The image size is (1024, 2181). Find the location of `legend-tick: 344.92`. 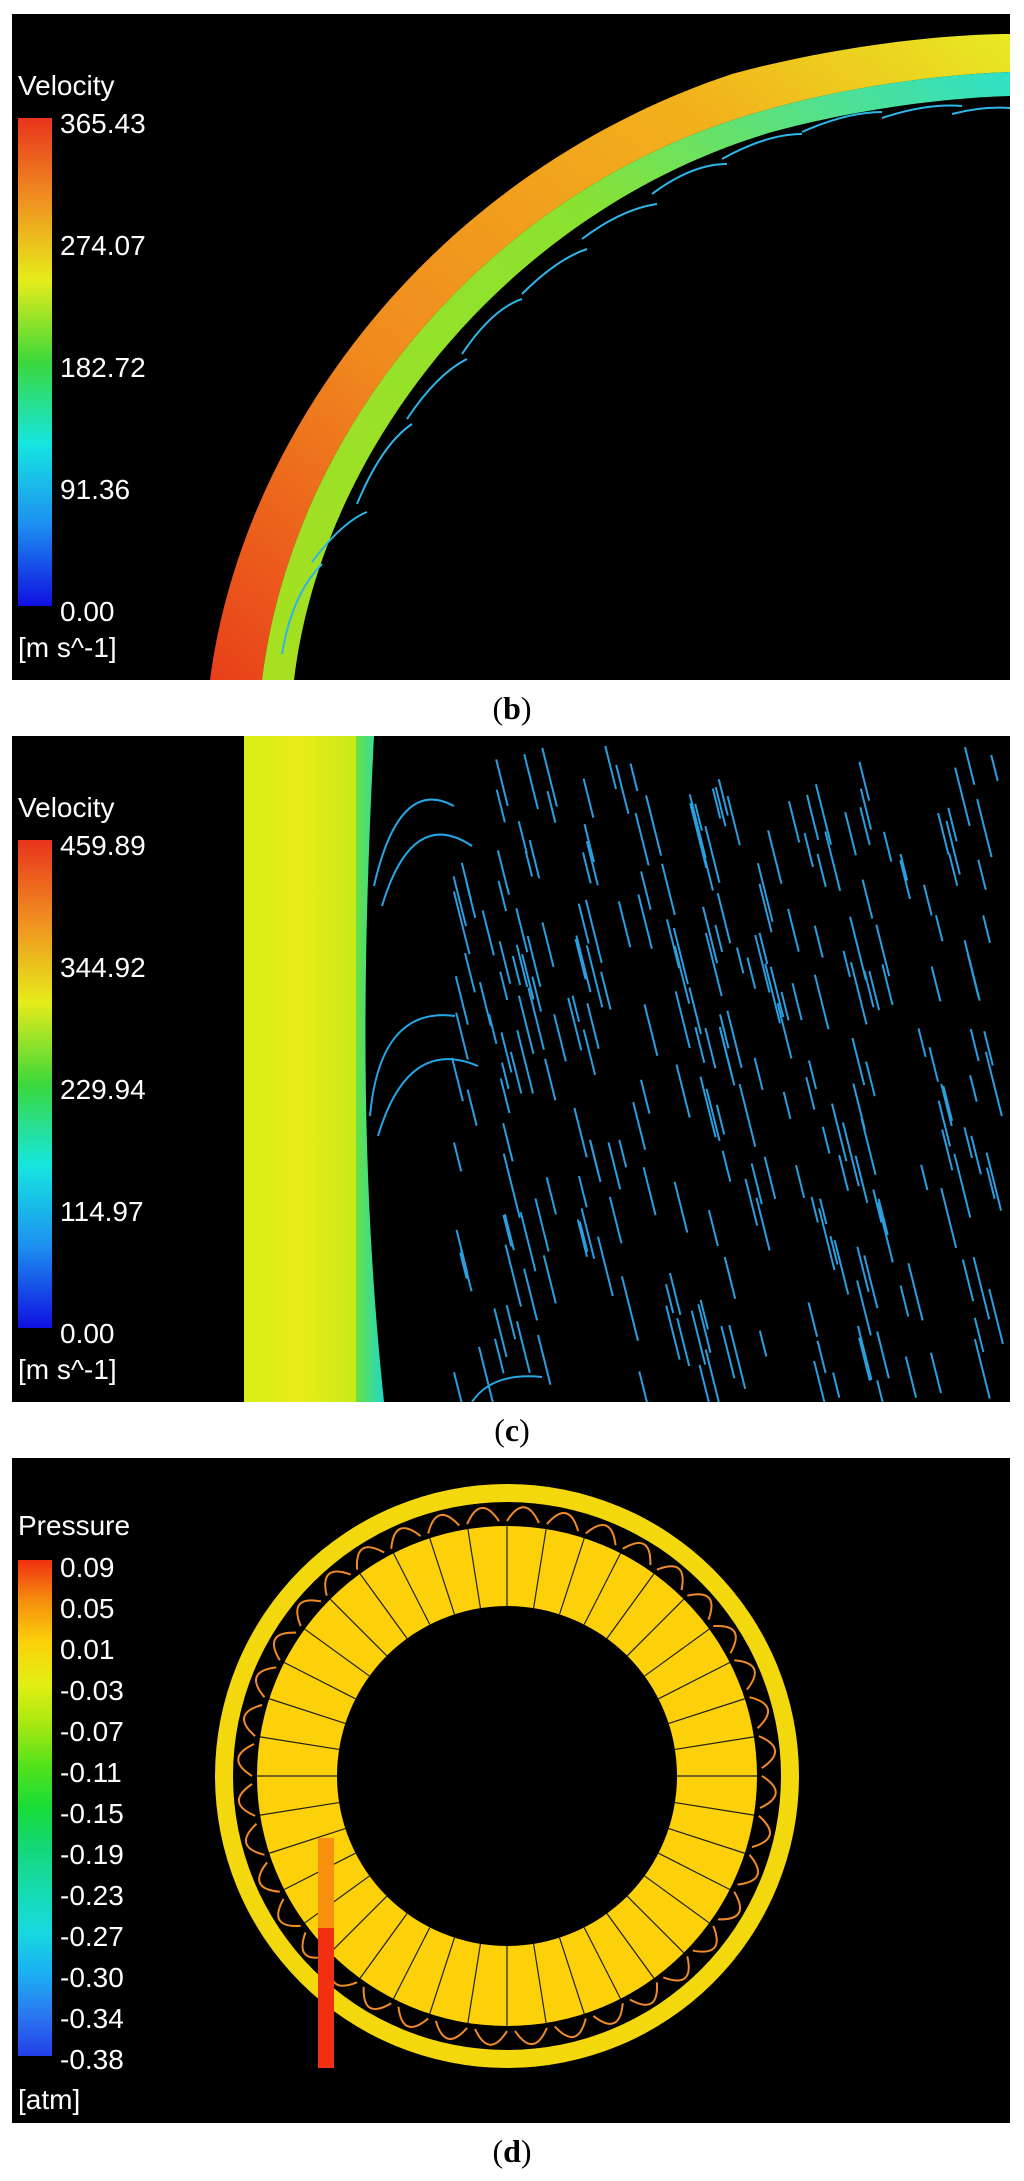

legend-tick: 344.92 is located at coordinates (103, 967).